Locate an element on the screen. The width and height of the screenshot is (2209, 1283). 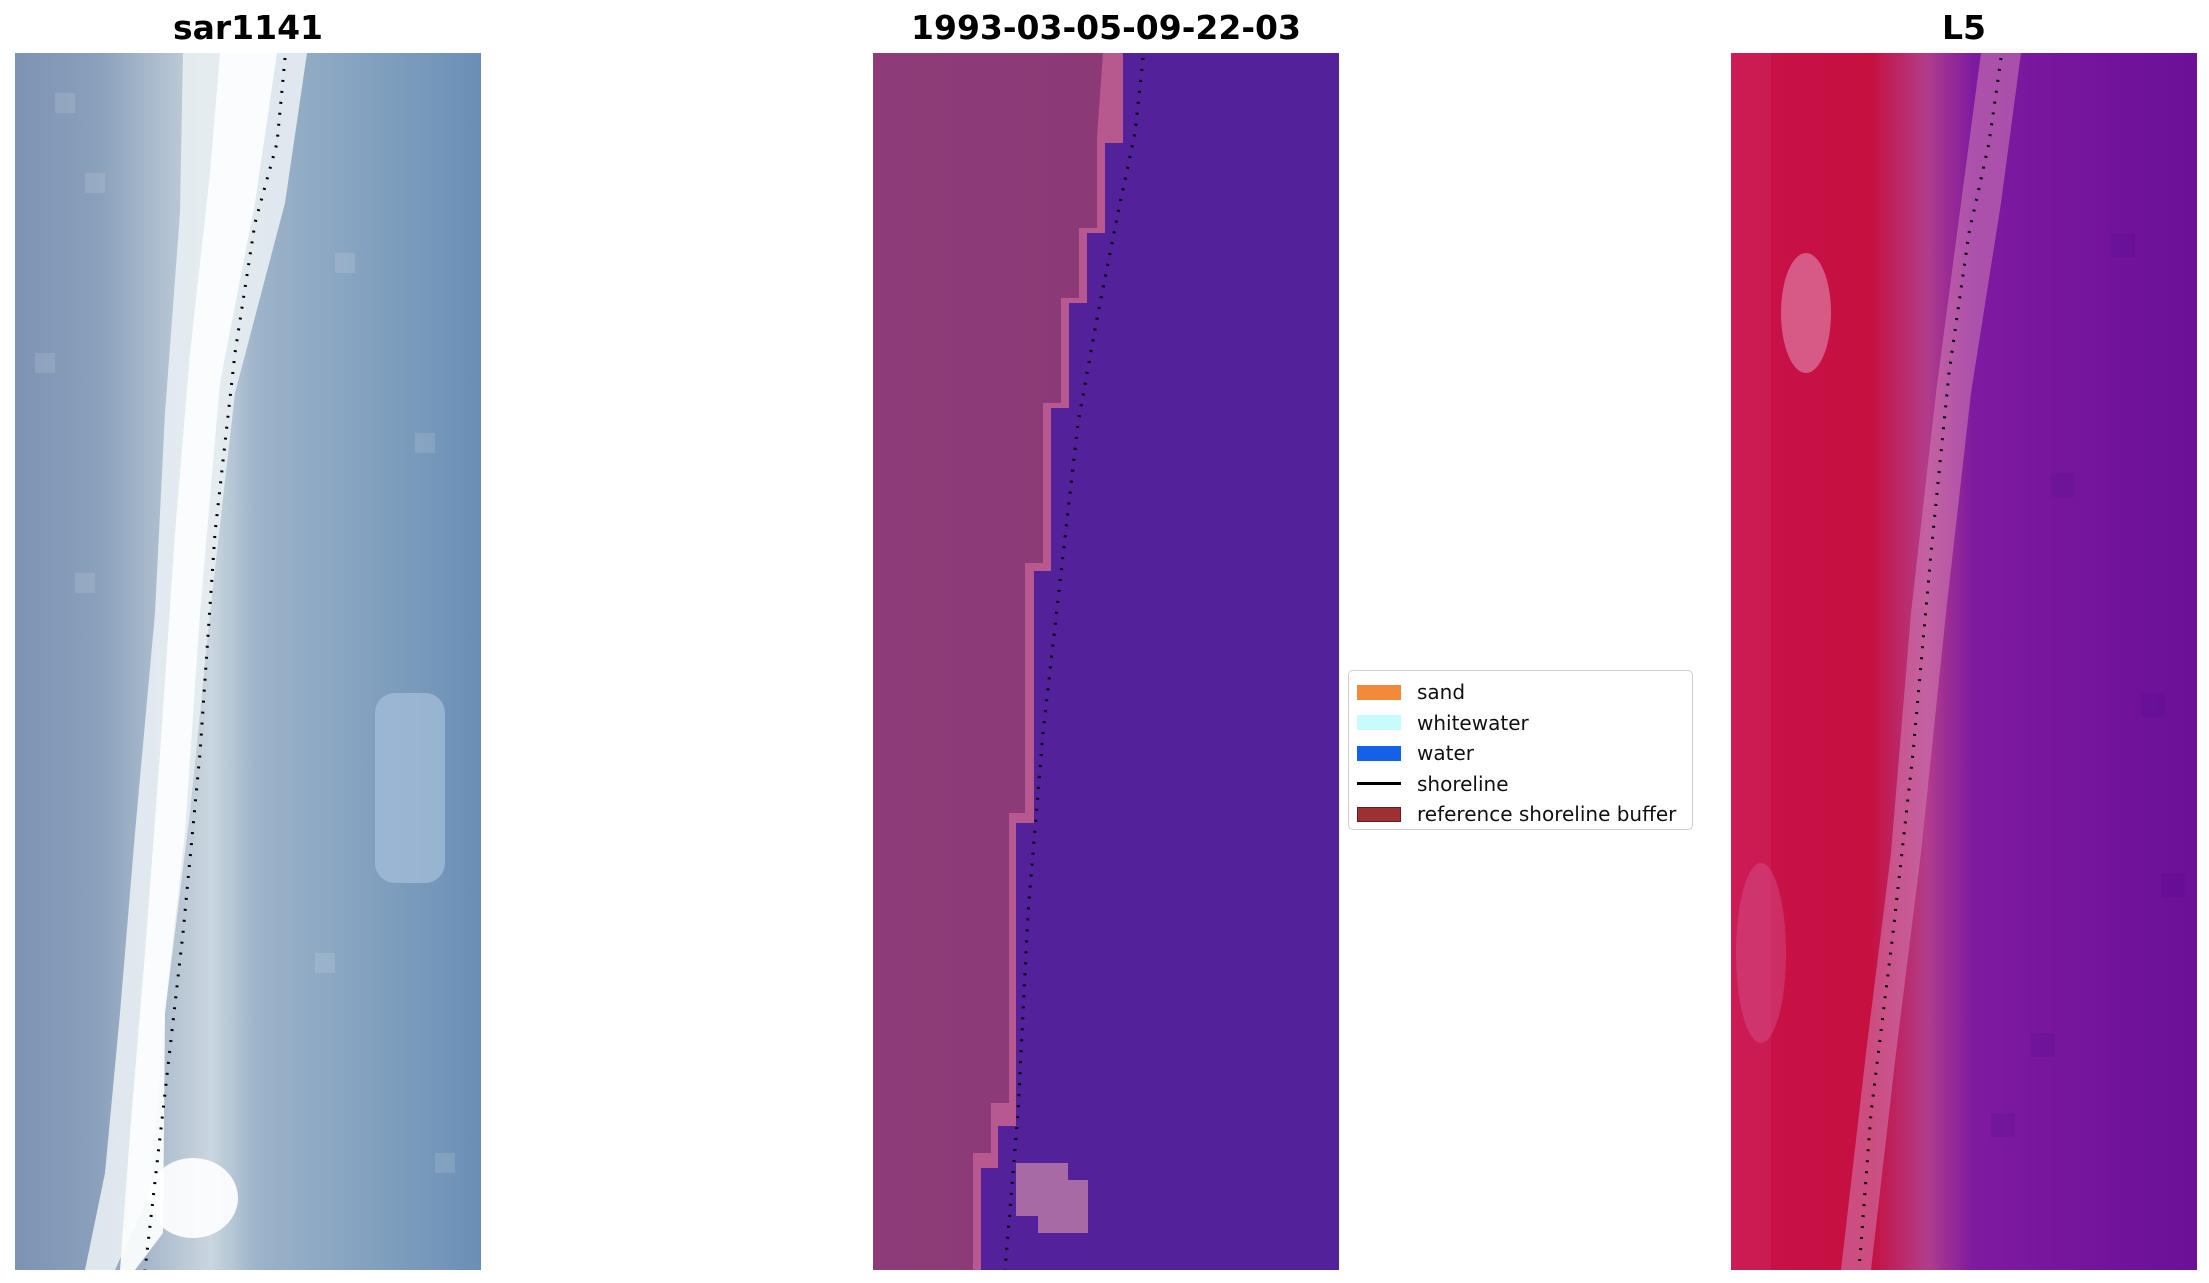
legend-item-whitewater: whitewater is located at coordinates (1520, 723).